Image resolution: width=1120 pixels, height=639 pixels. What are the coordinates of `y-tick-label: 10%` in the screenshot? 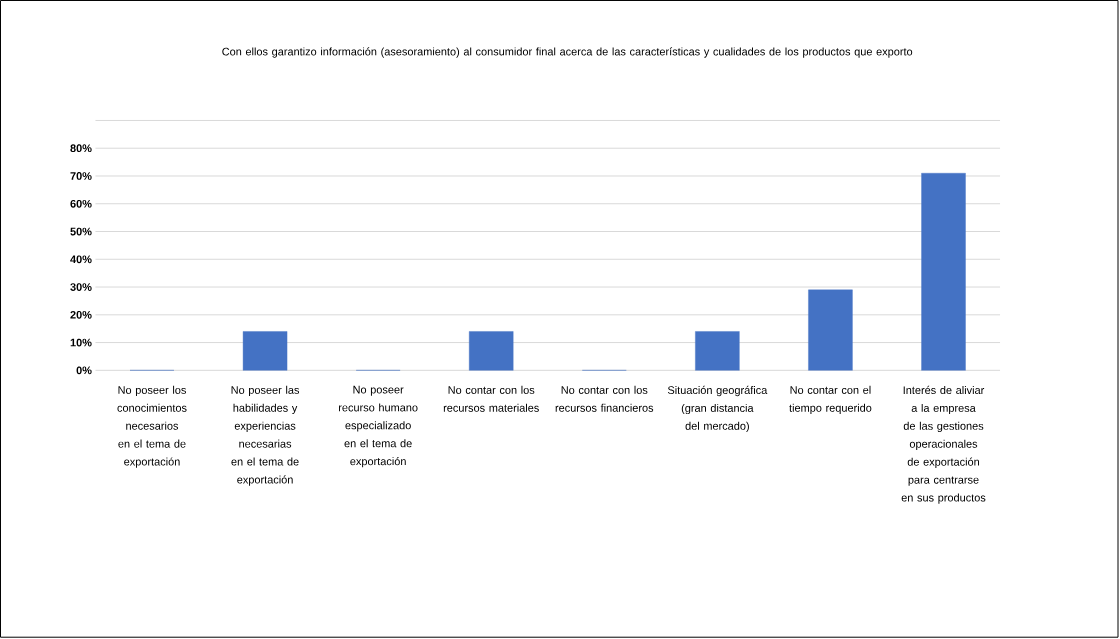 It's located at (81, 342).